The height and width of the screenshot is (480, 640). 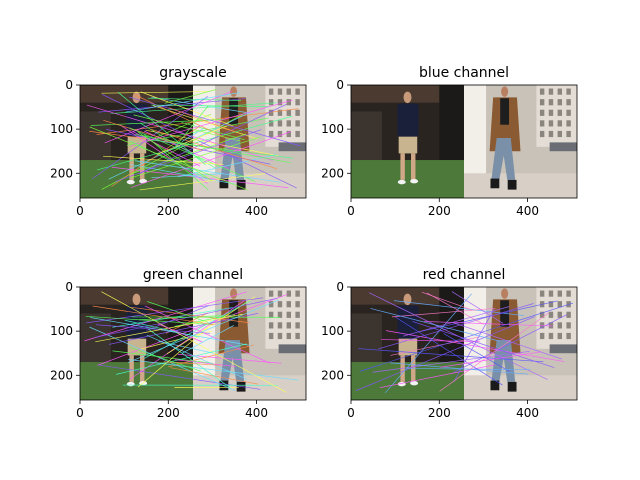 I want to click on panel-grayscale: grayscale 0 200 400 0 100 200, so click(x=178, y=141).